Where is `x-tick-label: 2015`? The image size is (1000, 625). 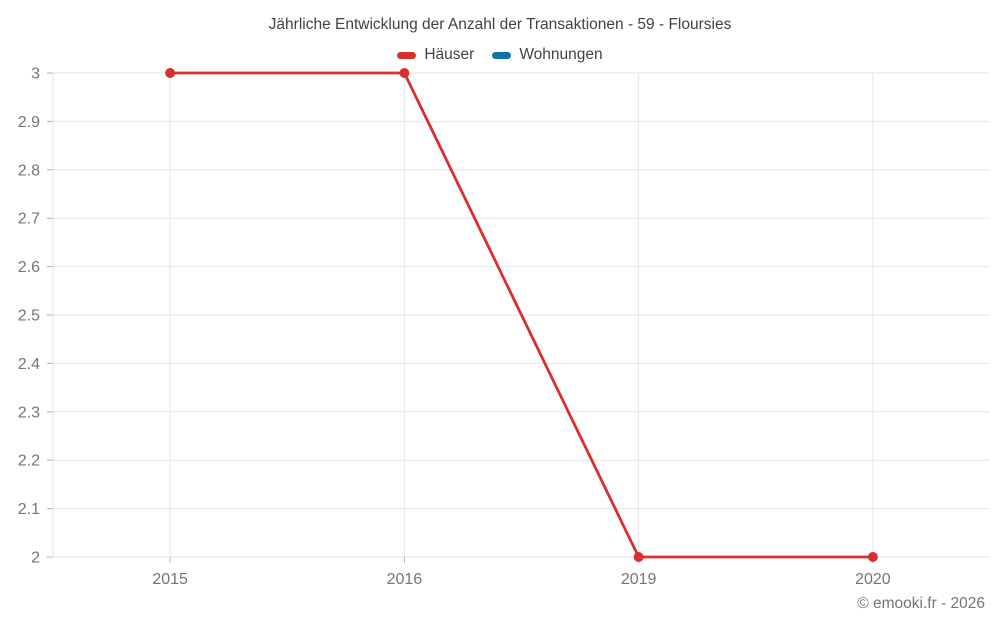
x-tick-label: 2015 is located at coordinates (170, 579).